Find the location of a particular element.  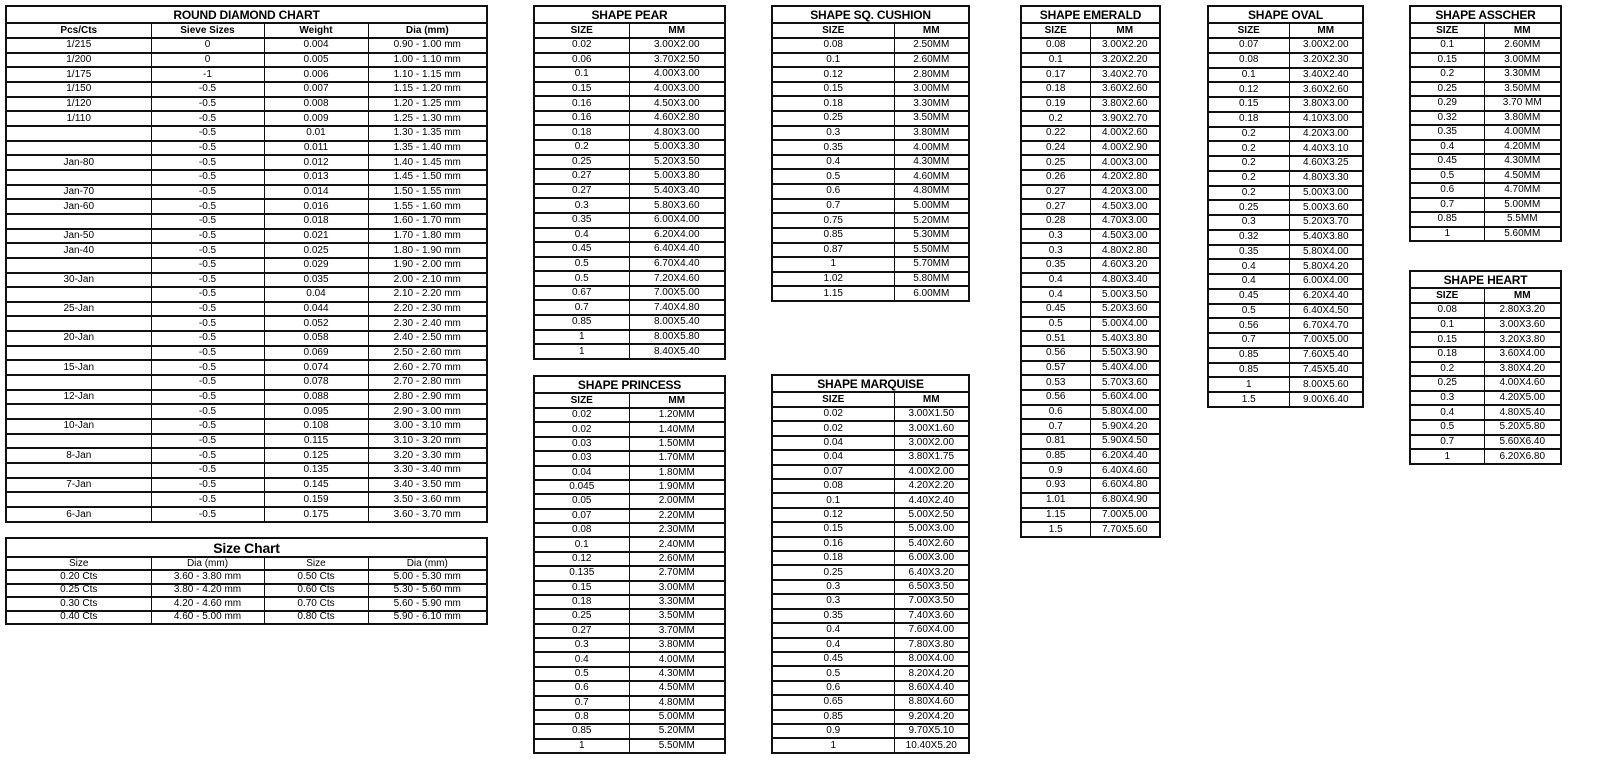

table-row: 1/150 -0.5 0.007 1.15 - 1.20 mm is located at coordinates (246, 89).